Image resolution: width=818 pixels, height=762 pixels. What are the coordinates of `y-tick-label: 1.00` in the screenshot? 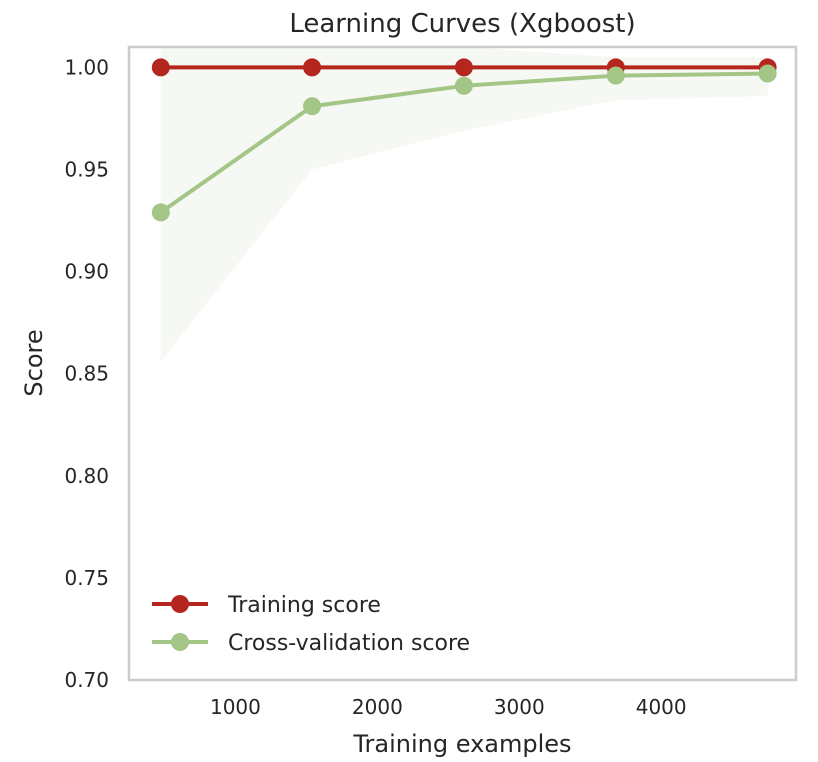 It's located at (86, 67).